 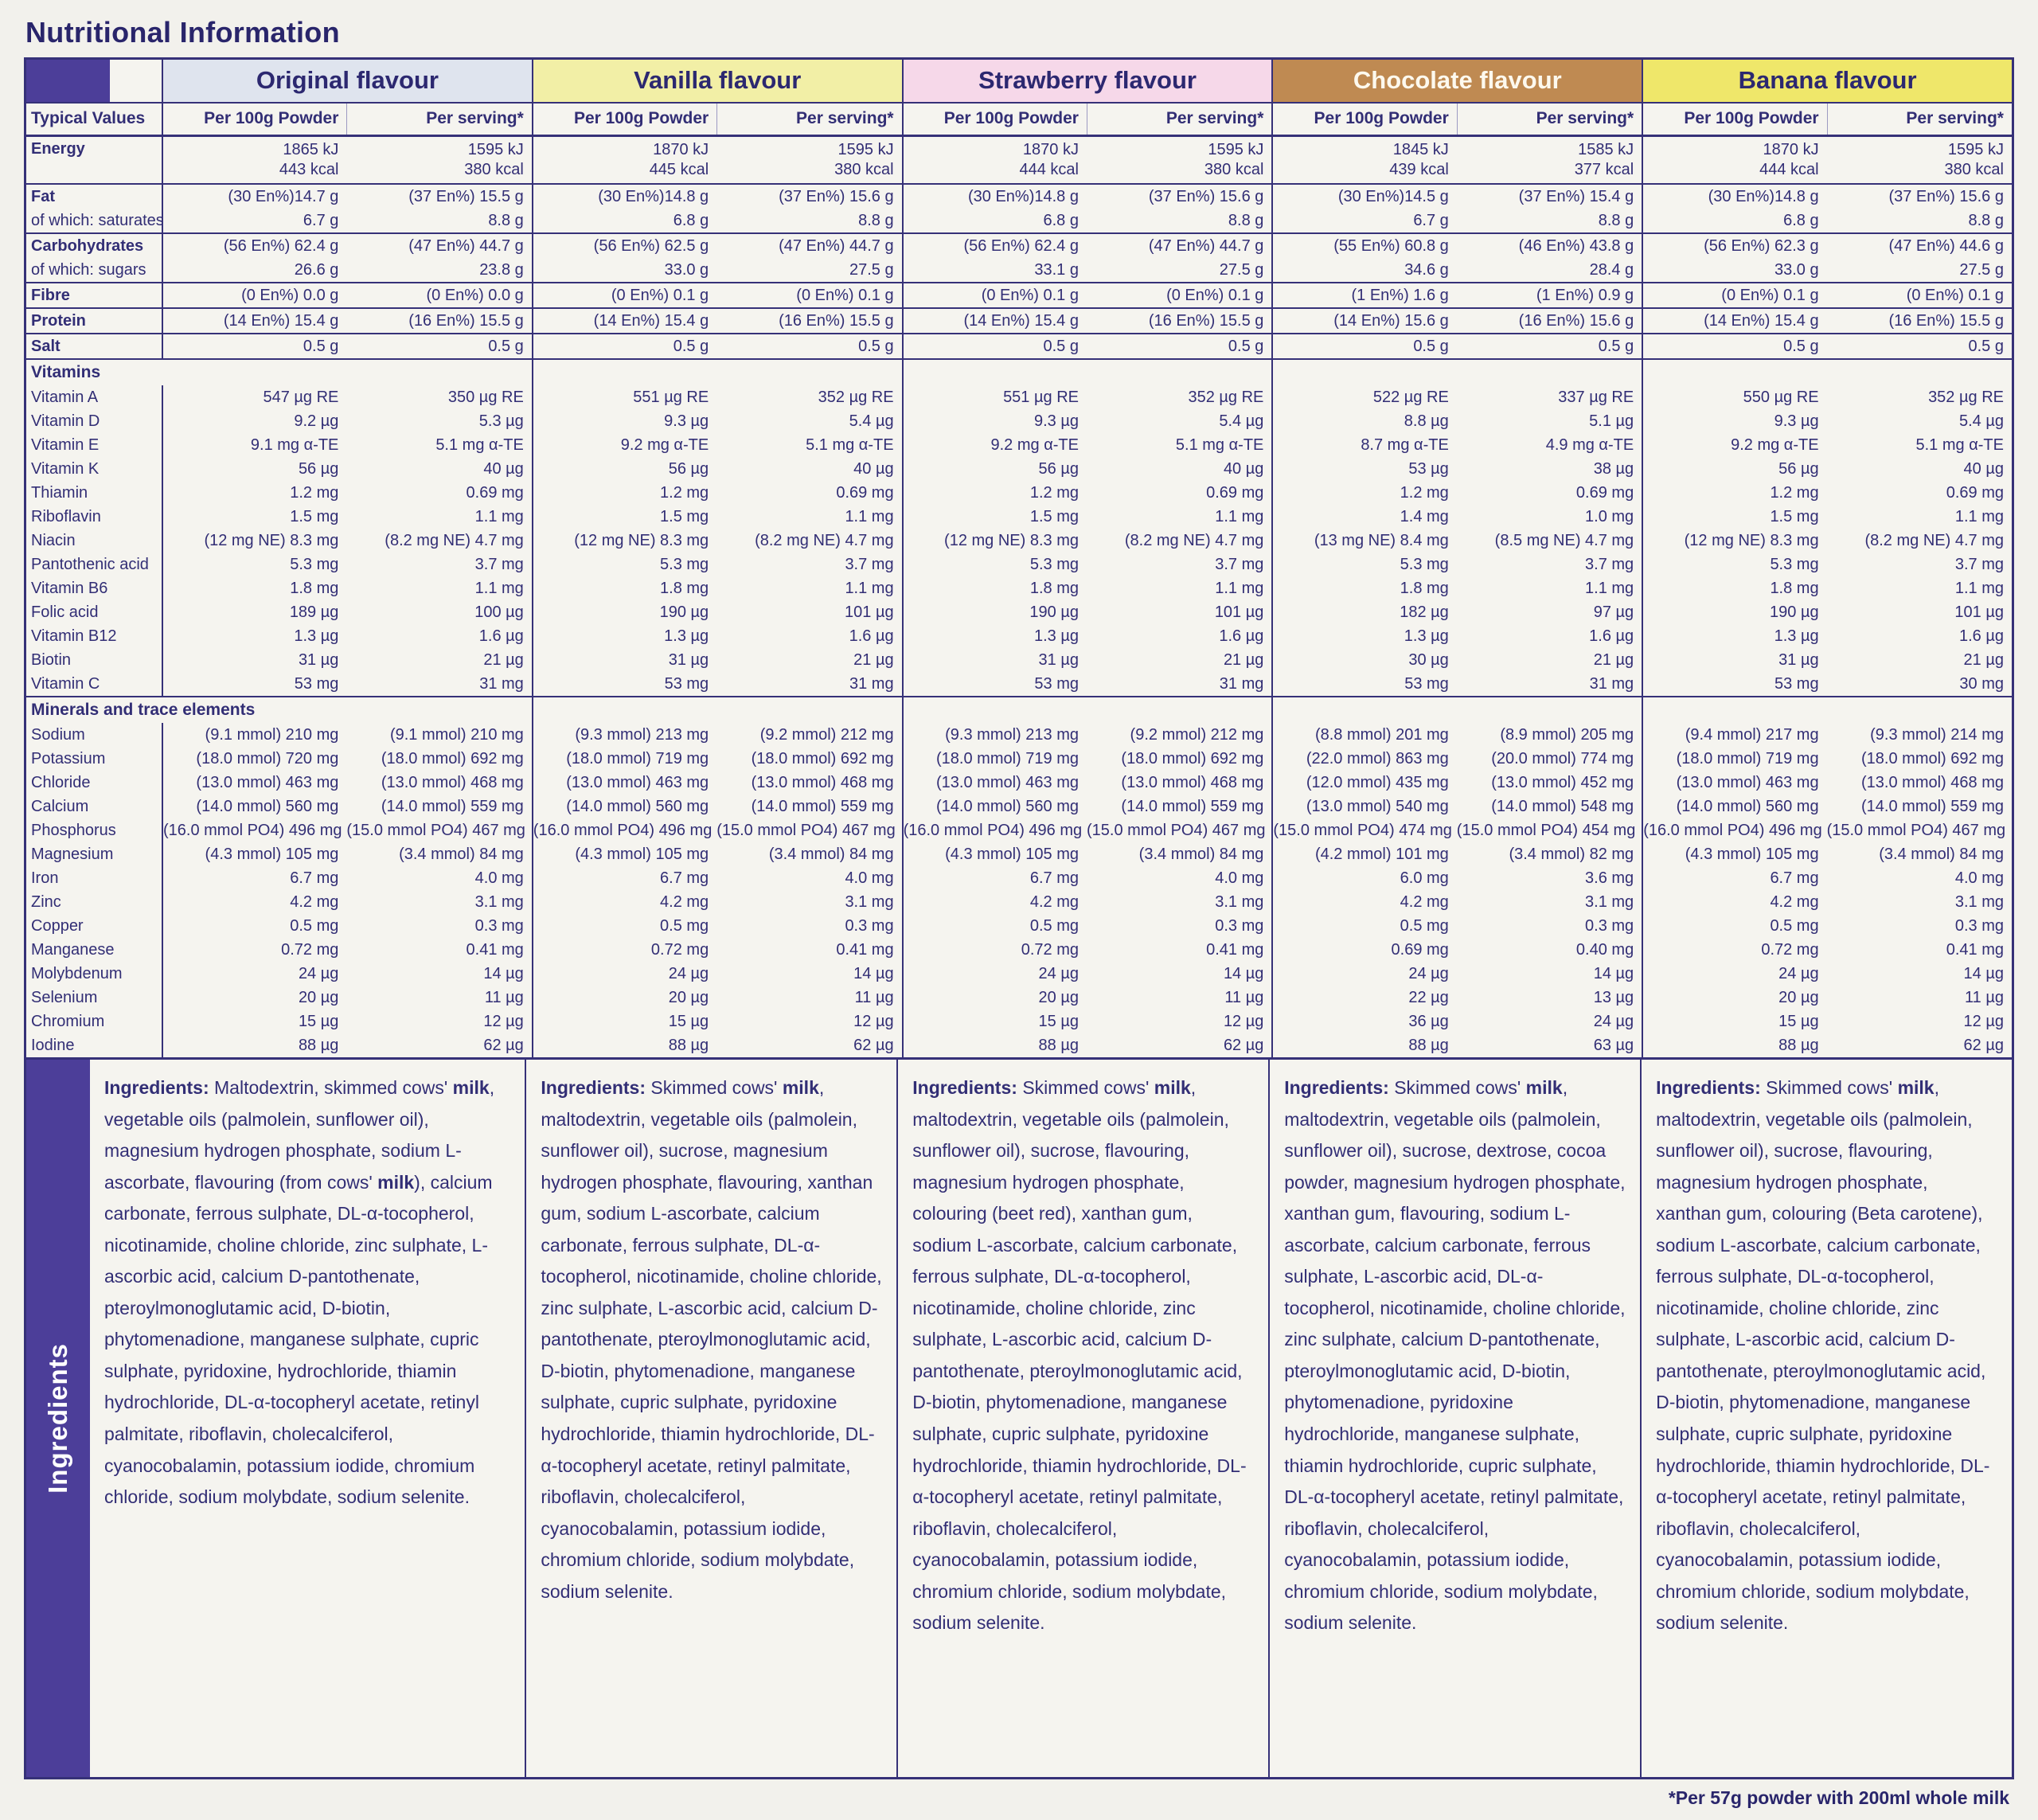 I want to click on nutrient-label: of which: saturates, so click(x=98, y=220).